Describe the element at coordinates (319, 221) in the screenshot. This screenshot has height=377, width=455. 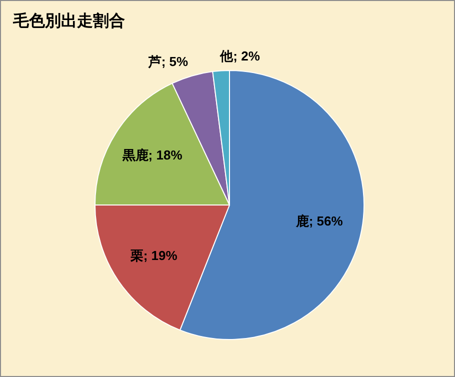
I see `slice-label: 鹿; 56%` at that location.